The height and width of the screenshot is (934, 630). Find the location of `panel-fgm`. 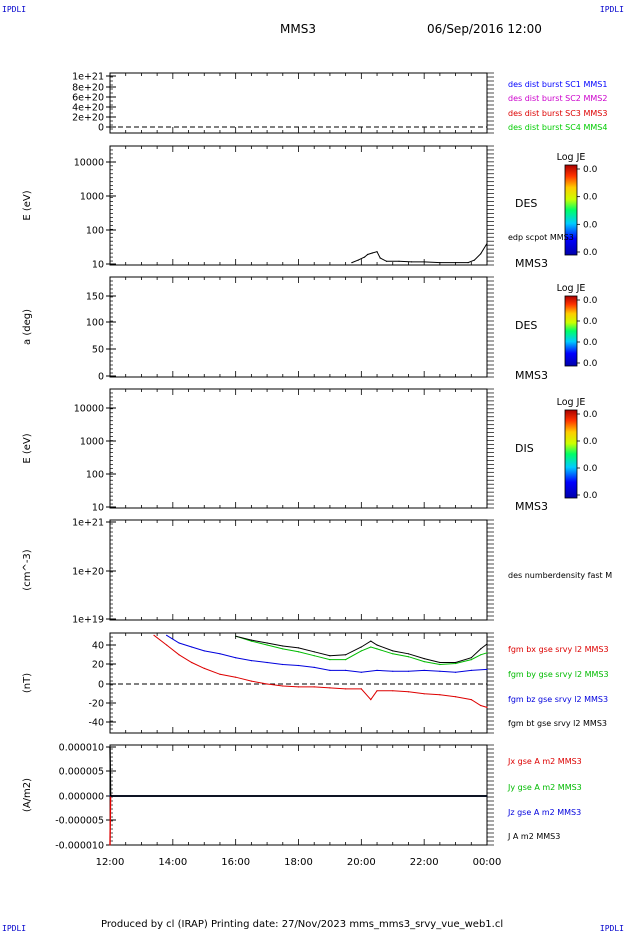

panel-fgm is located at coordinates (300, 683).